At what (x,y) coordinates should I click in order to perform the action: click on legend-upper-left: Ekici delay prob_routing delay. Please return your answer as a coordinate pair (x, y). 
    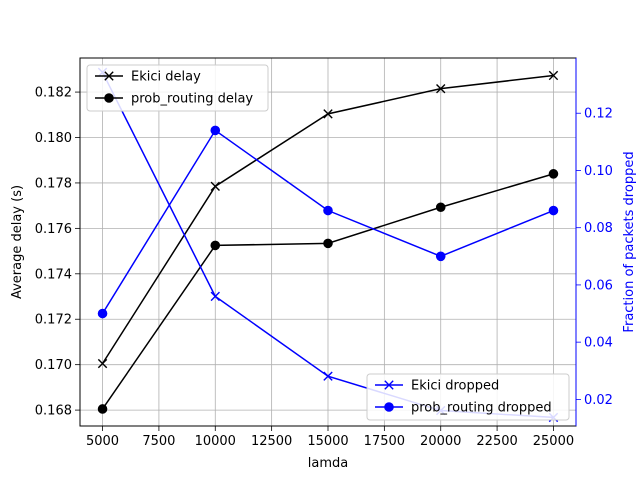
    Looking at the image, I should click on (177, 88).